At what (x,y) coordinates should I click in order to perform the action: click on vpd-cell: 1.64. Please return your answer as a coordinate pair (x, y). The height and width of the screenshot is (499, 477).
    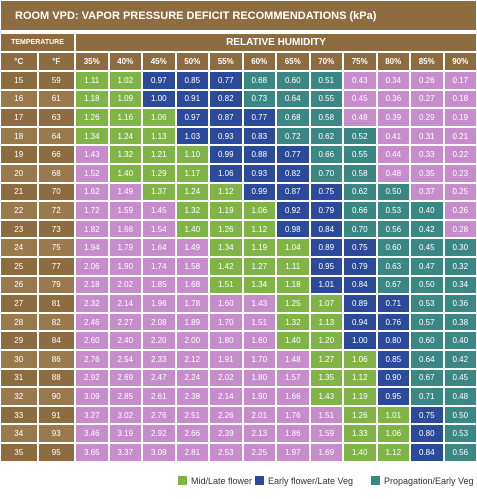
    Looking at the image, I should click on (159, 247).